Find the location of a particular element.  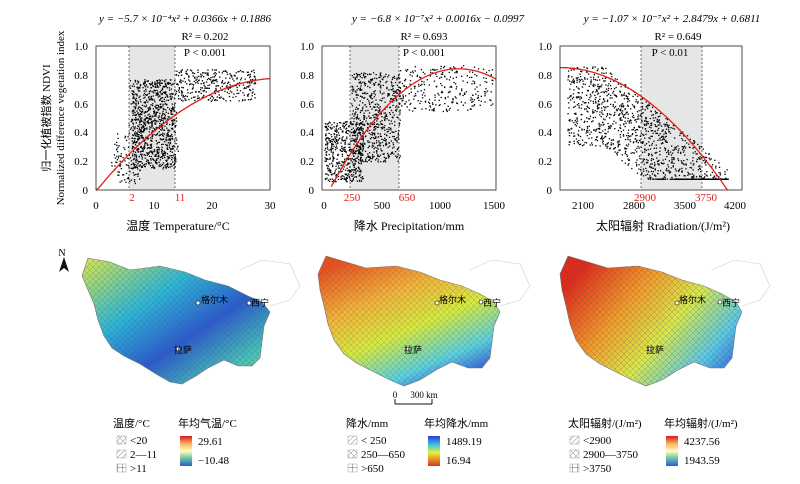

city-lhasa: 拉萨 is located at coordinates (413, 349).